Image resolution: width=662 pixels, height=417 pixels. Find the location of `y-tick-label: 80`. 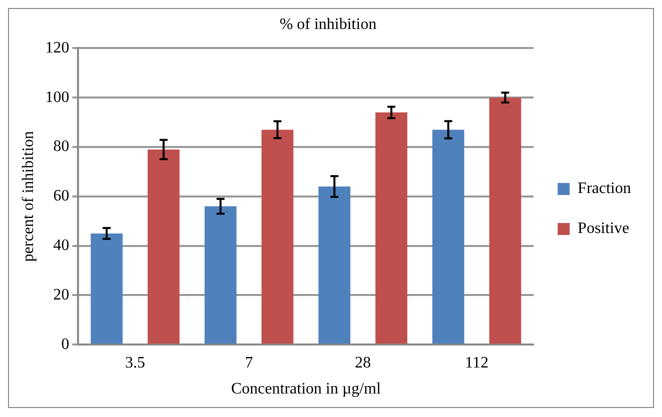

y-tick-label: 80 is located at coordinates (61, 147).